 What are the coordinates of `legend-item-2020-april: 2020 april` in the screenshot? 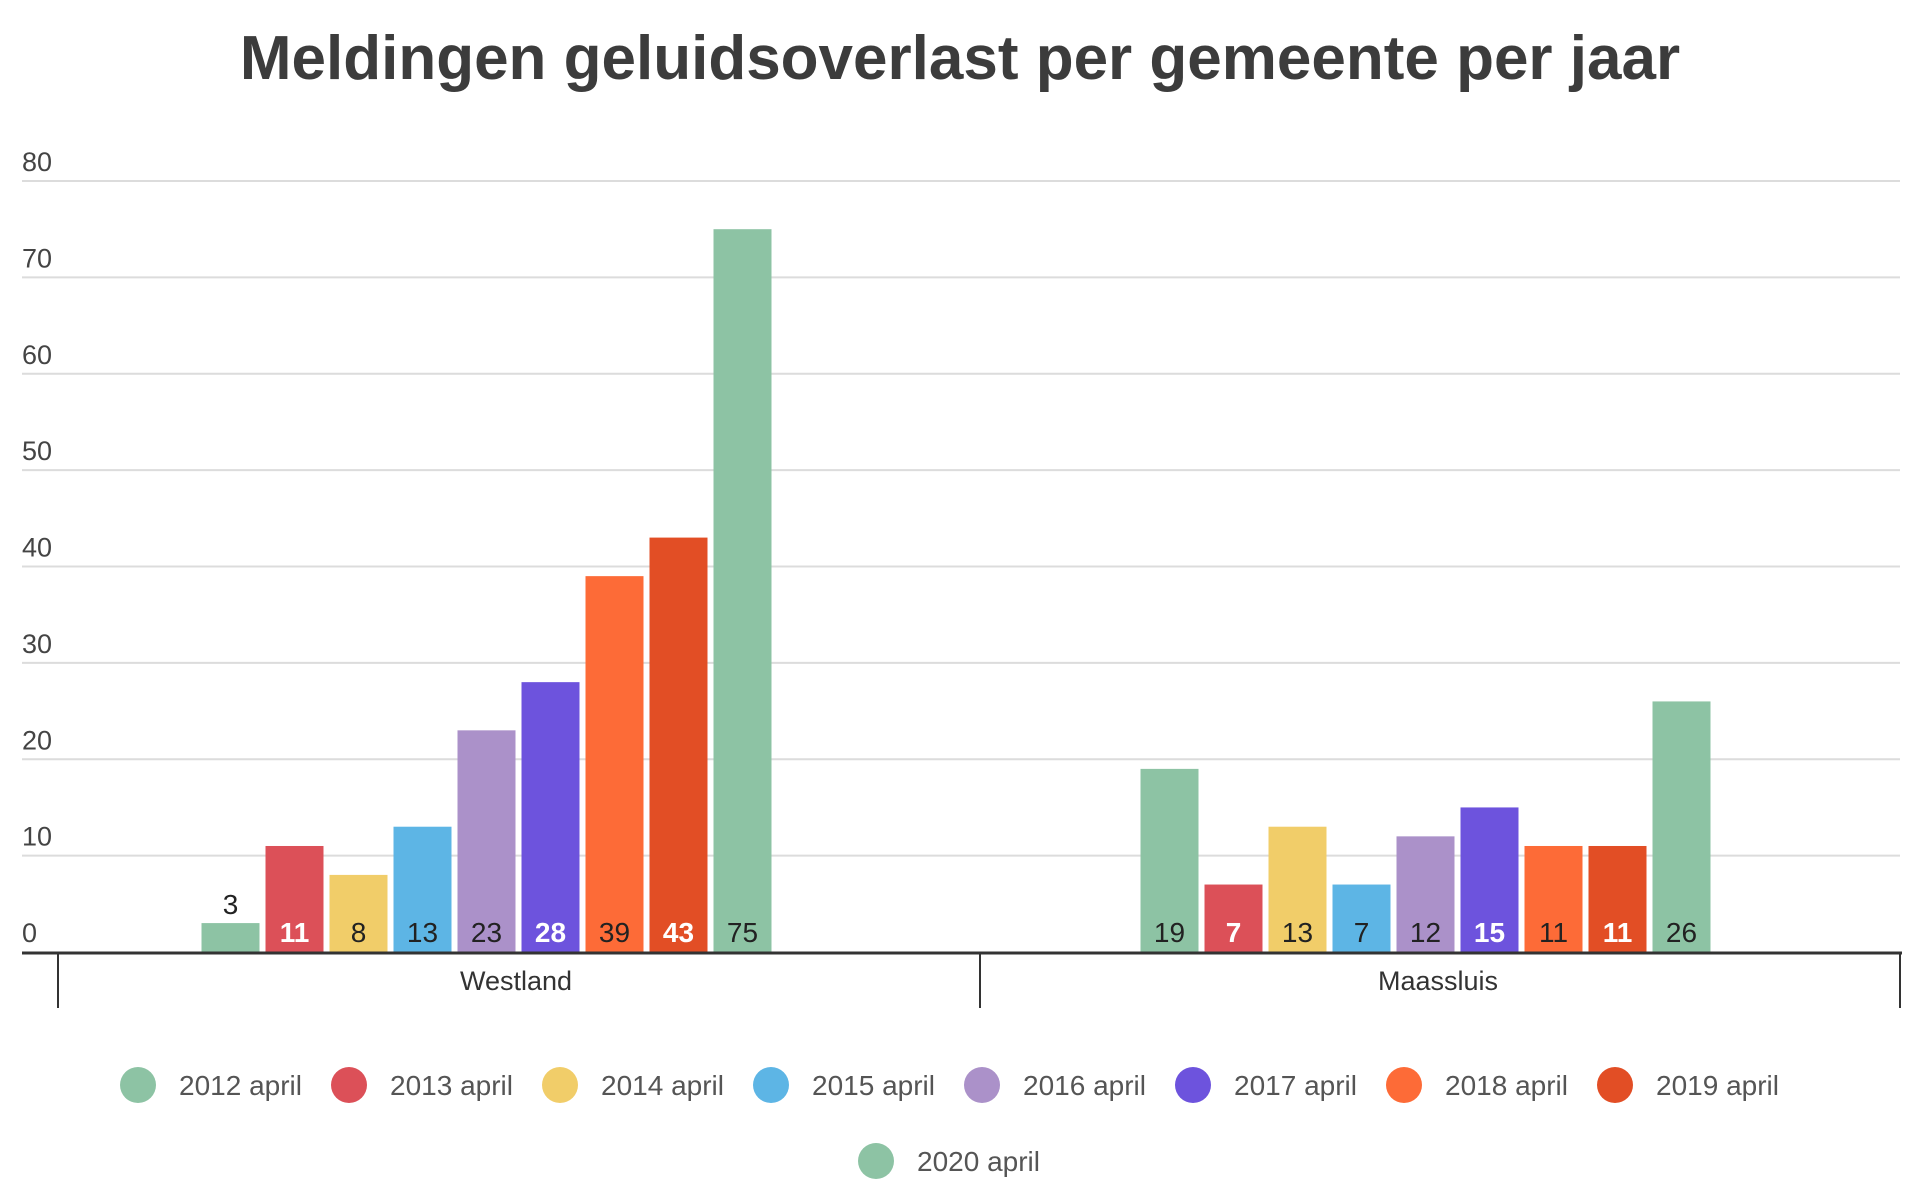 It's located at (949, 1161).